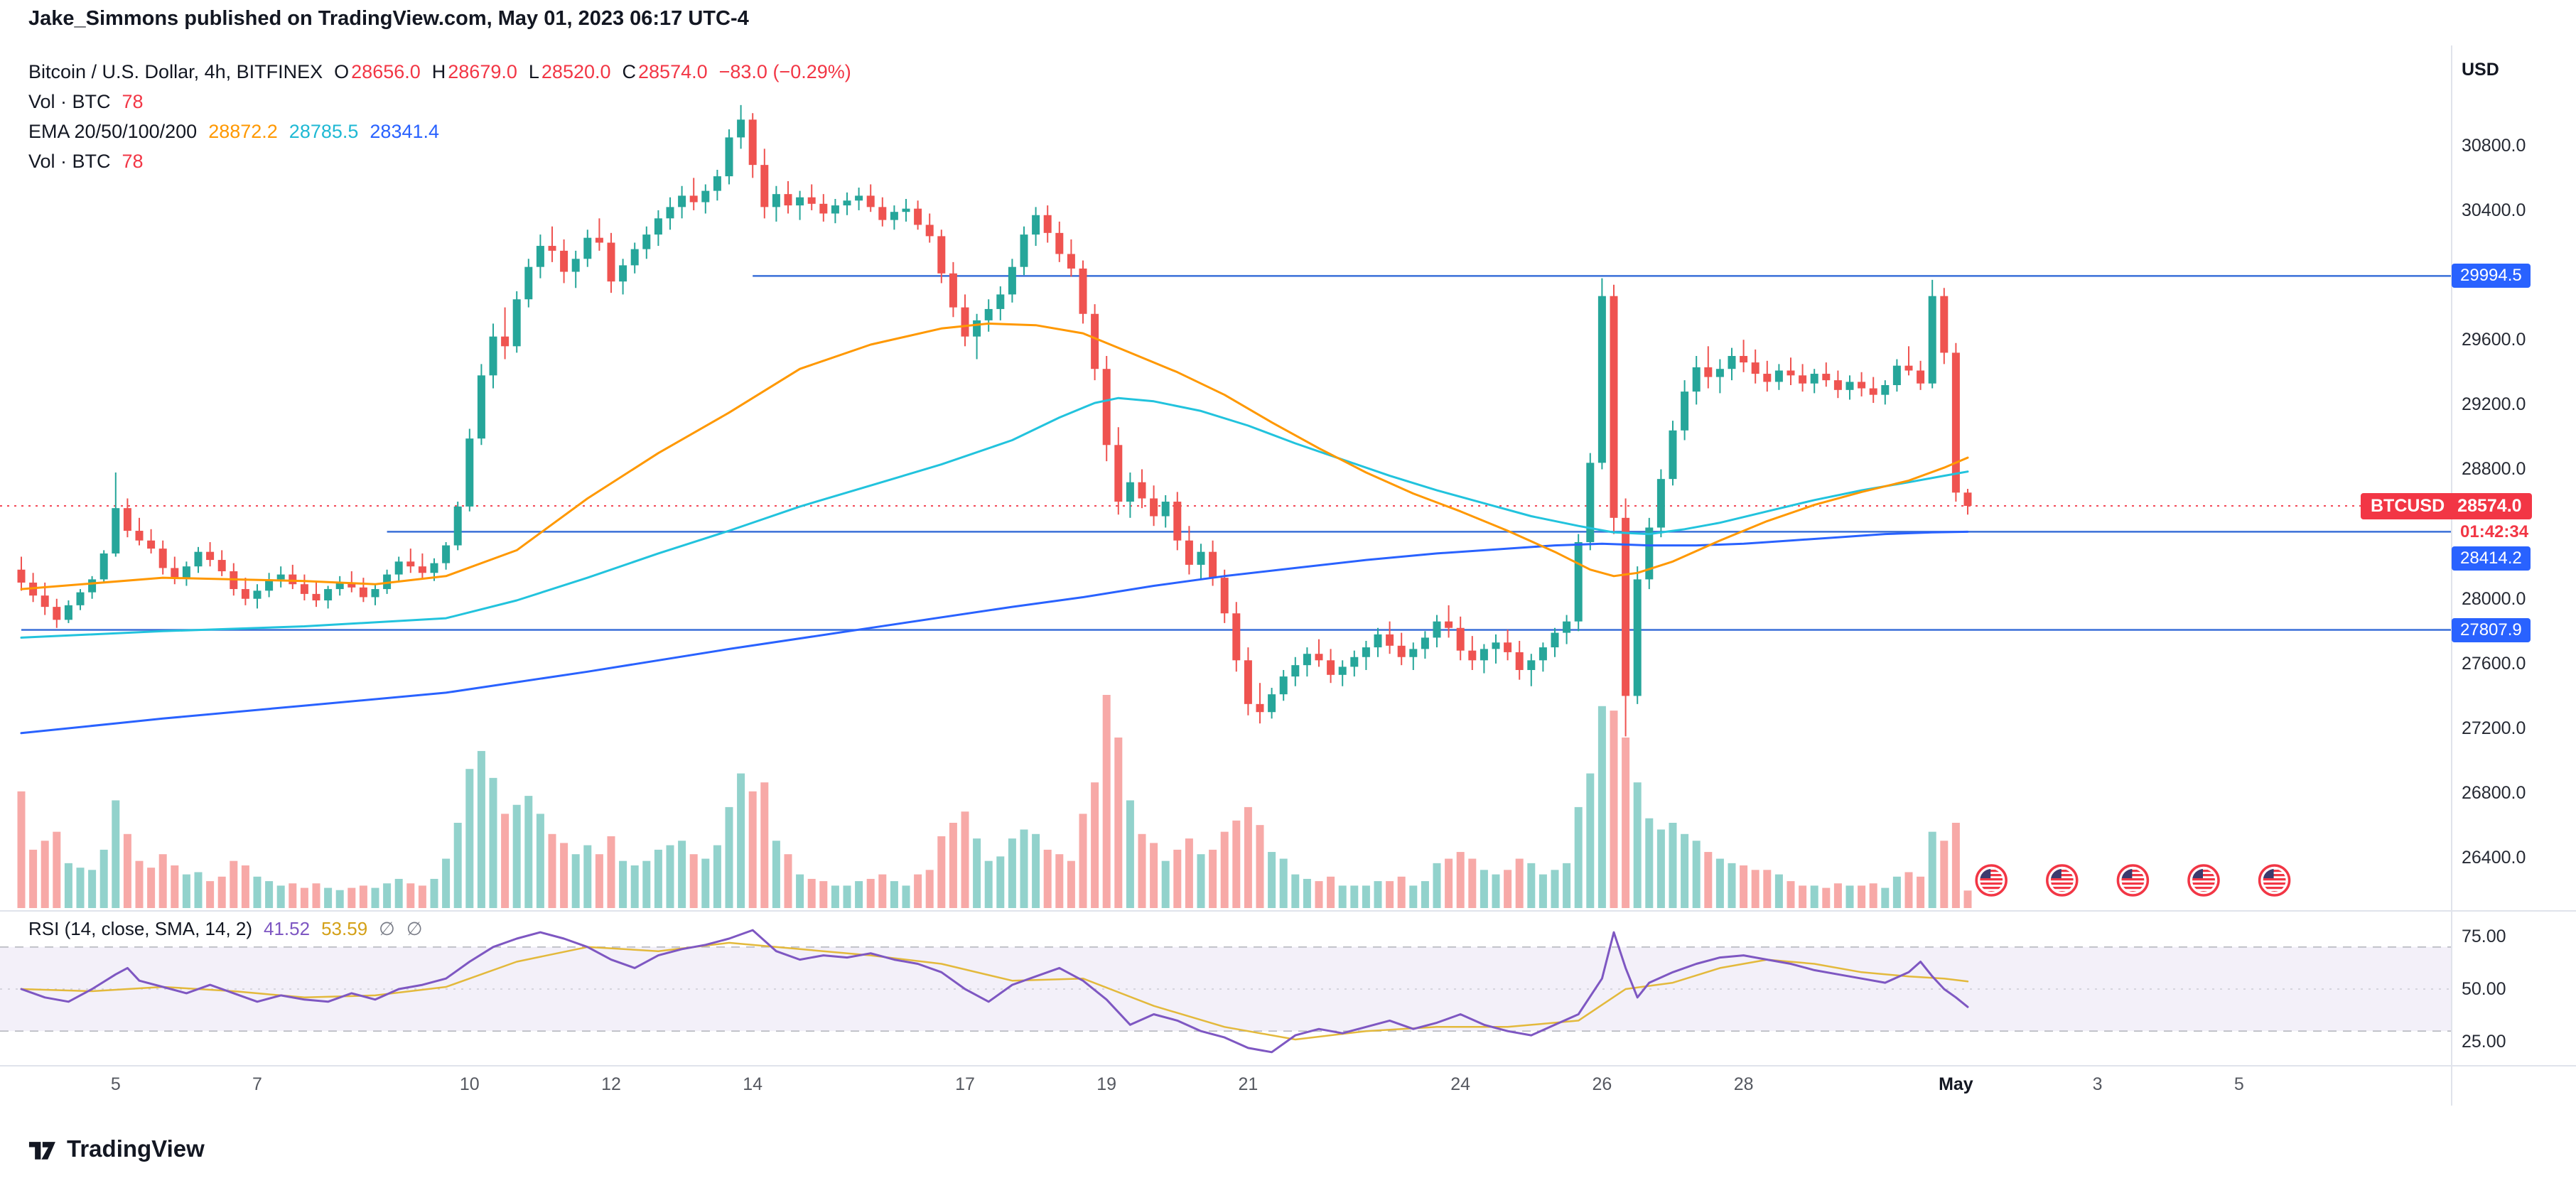 The height and width of the screenshot is (1188, 2576). Describe the element at coordinates (133, 161) in the screenshot. I see `volume2-value: 78` at that location.